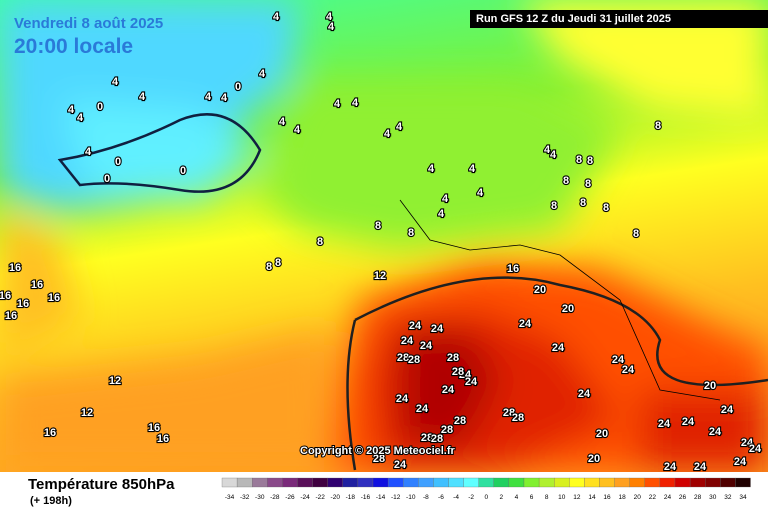  I want to click on scale-label: 4, so click(517, 497).